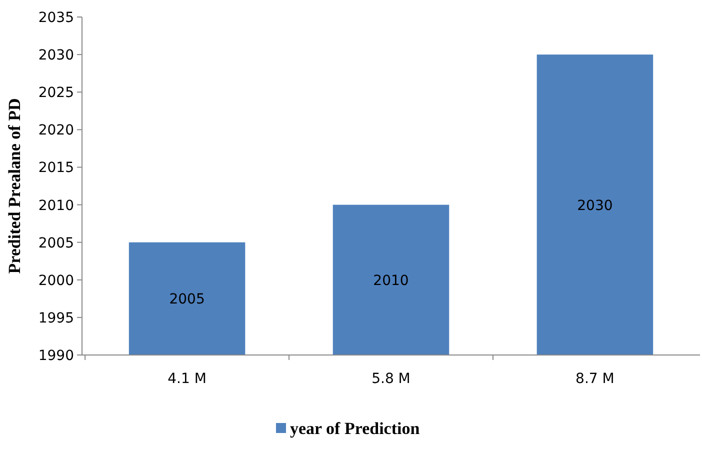 The width and height of the screenshot is (702, 459). Describe the element at coordinates (56, 356) in the screenshot. I see `y-tick-label: 1990` at that location.